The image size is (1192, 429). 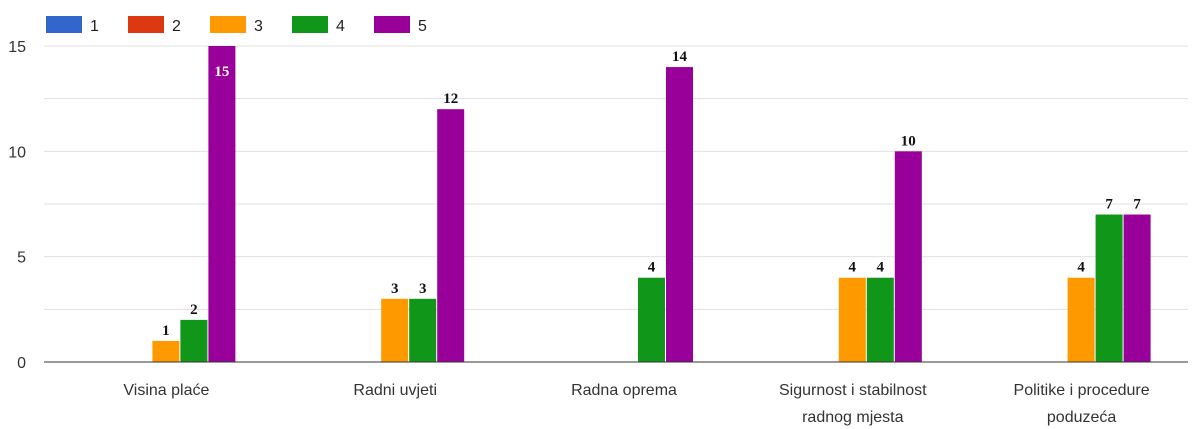 What do you see at coordinates (450, 99) in the screenshot?
I see `data-label: 12` at bounding box center [450, 99].